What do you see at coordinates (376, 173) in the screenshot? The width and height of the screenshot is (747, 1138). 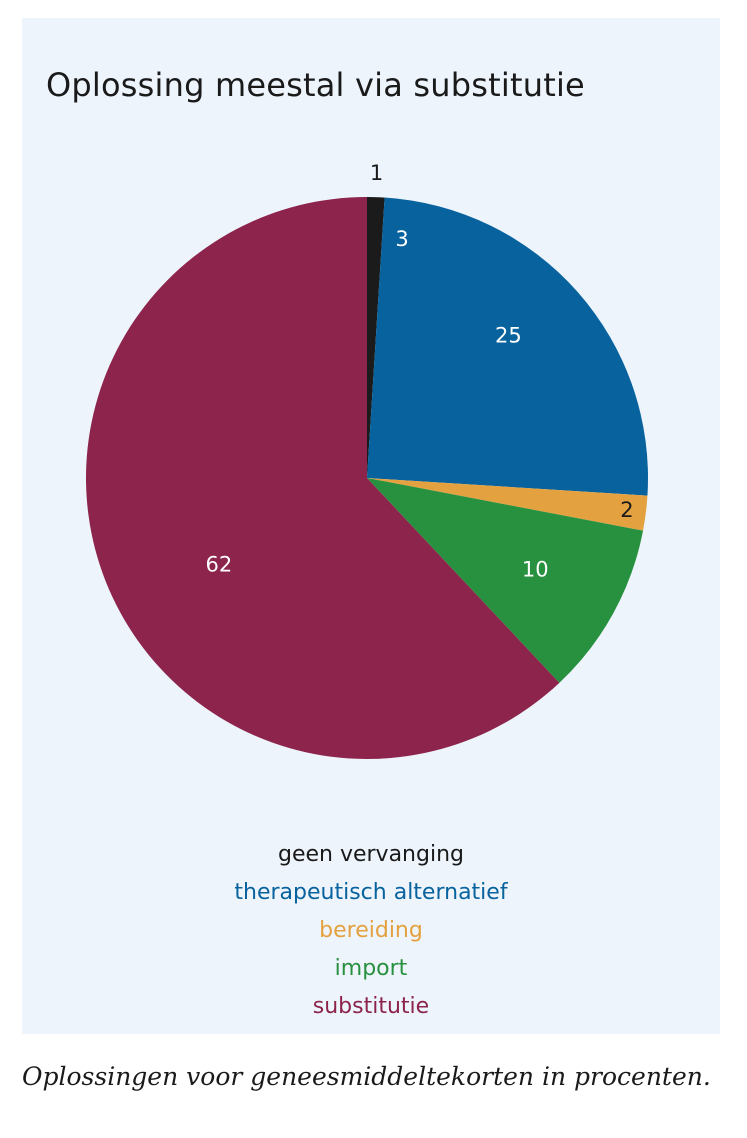 I see `pie-label-geen-vervanging: 1` at bounding box center [376, 173].